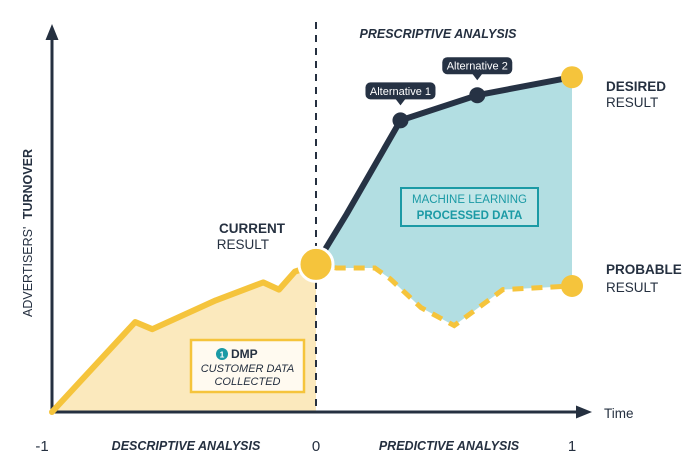 The image size is (700, 467). I want to click on desired-point, so click(572, 77).